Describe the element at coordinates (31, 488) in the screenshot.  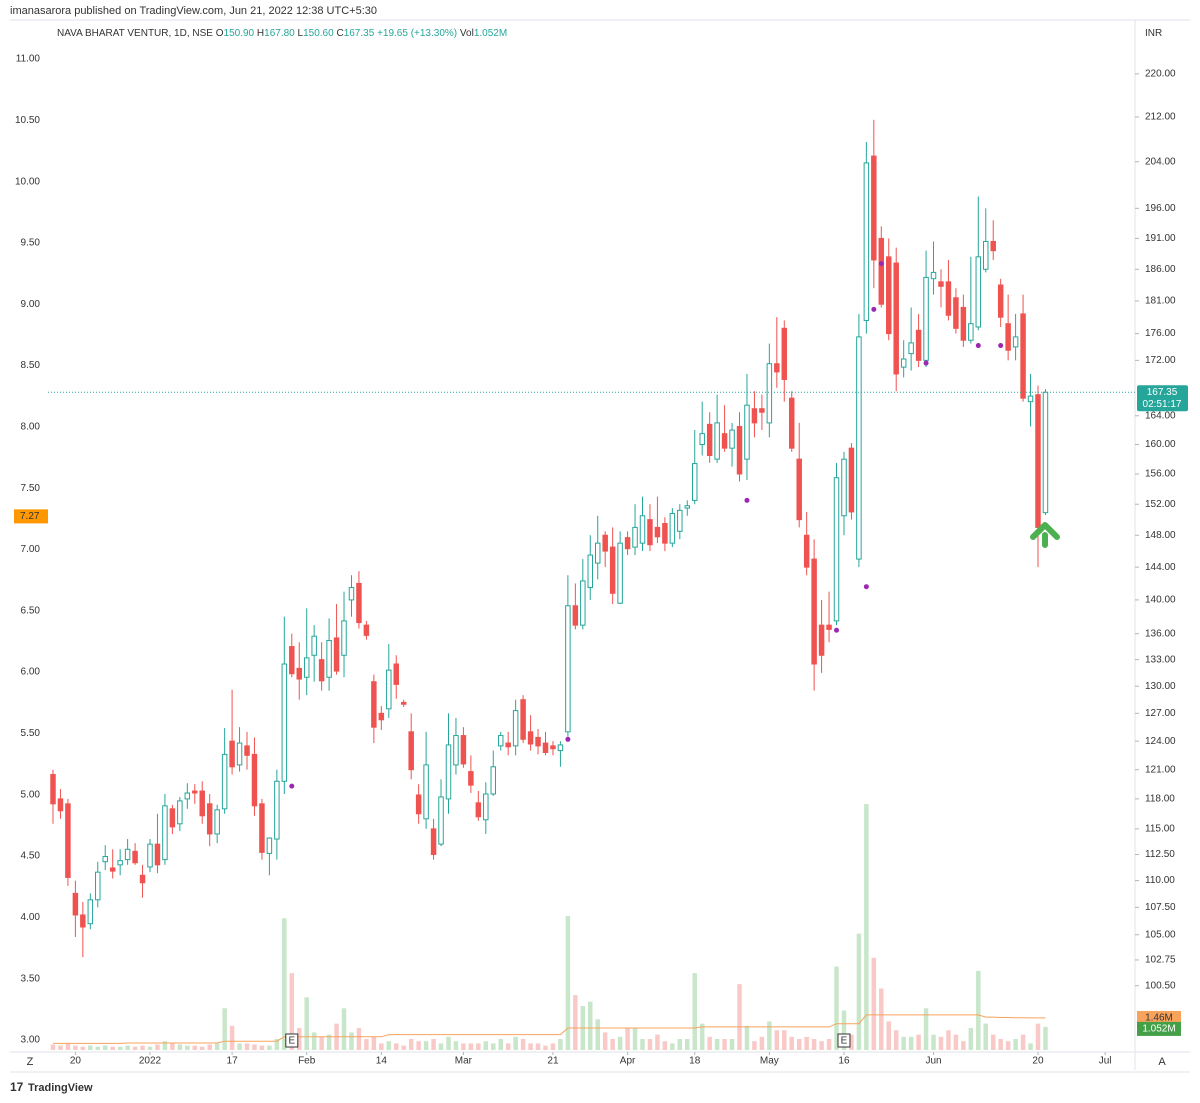
I see `y2-tick-label: 7.50` at that location.